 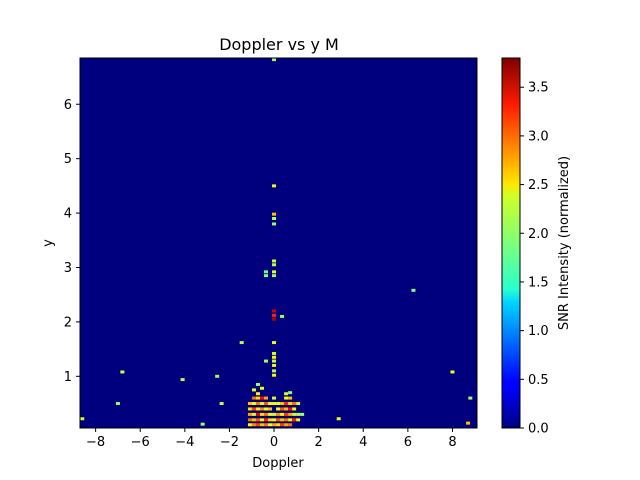 What do you see at coordinates (95, 442) in the screenshot?
I see `x-tick-label: −8` at bounding box center [95, 442].